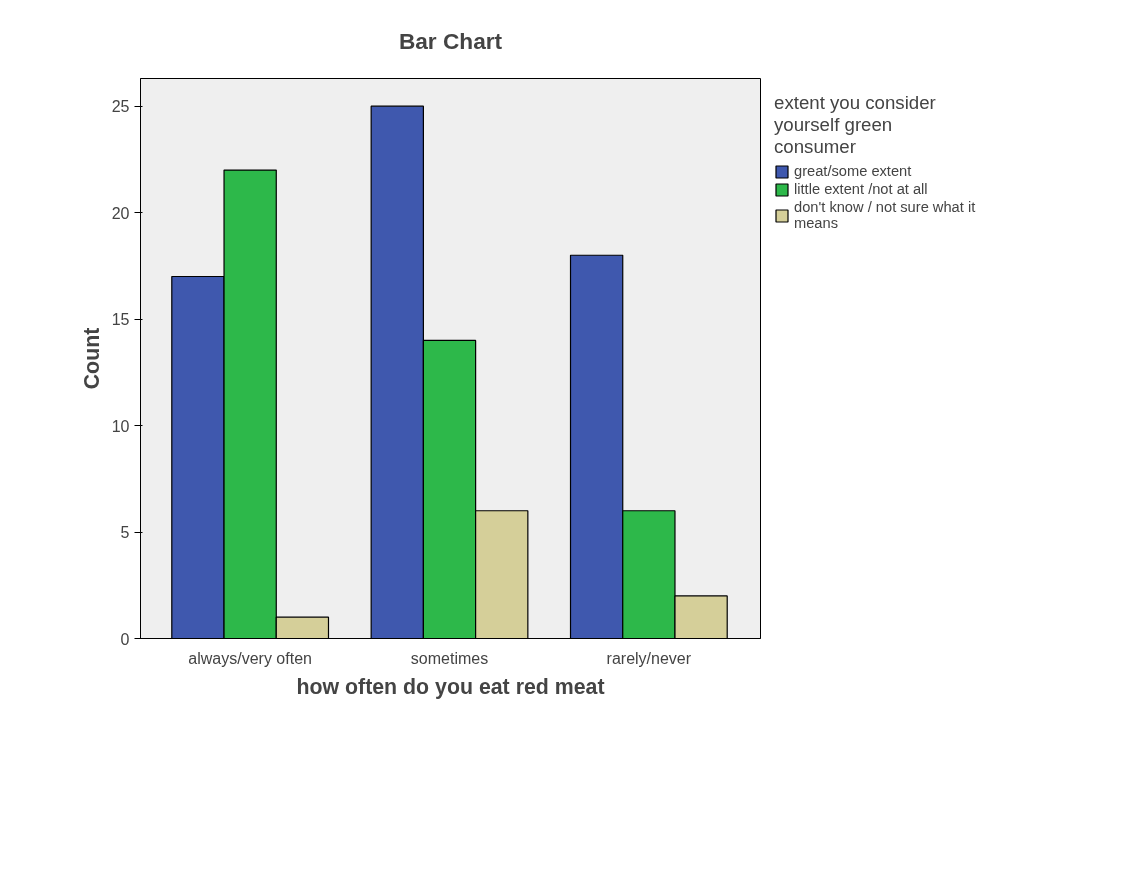 This screenshot has height=874, width=1131. Describe the element at coordinates (885, 215) in the screenshot. I see `legend-label: don't know / not sure what it means` at that location.